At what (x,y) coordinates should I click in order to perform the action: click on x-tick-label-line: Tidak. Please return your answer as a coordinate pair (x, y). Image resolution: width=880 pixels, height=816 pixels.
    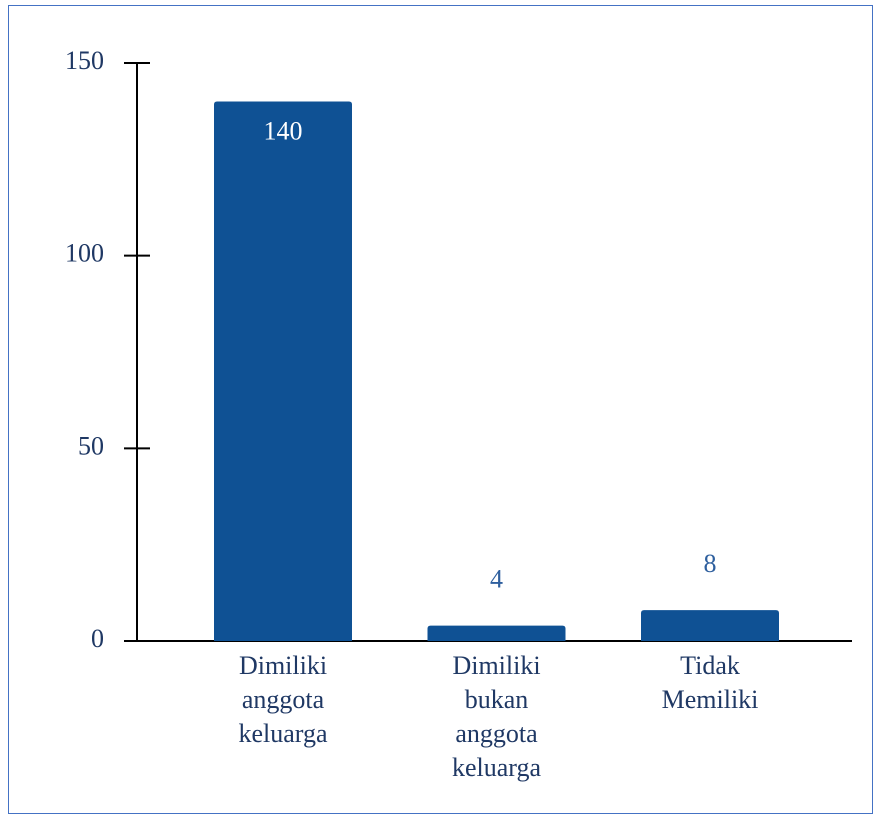
    Looking at the image, I should click on (710, 665).